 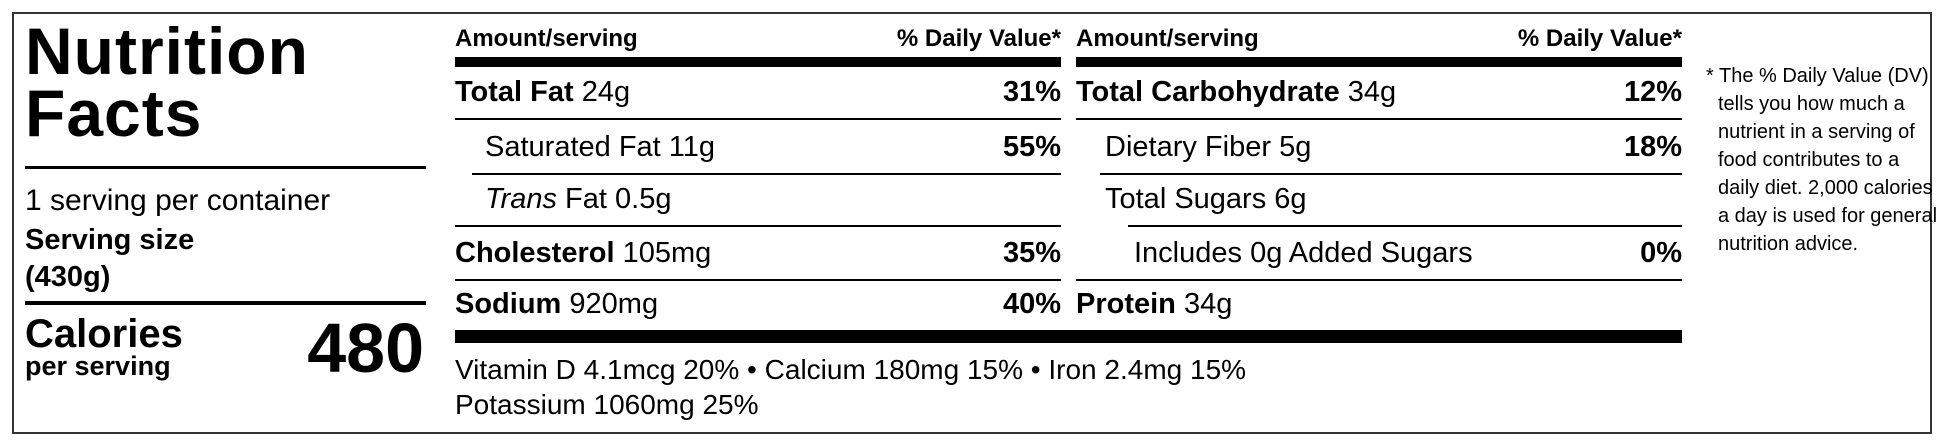 I want to click on nutrient-dv: 31%, so click(x=1031, y=92).